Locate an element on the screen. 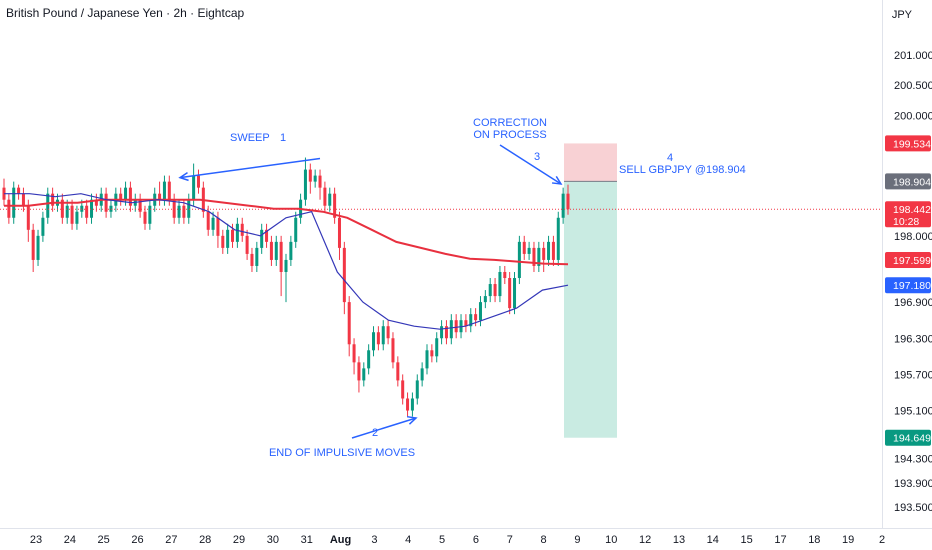 The width and height of the screenshot is (932, 550). correction-arrow-head is located at coordinates (557, 180).